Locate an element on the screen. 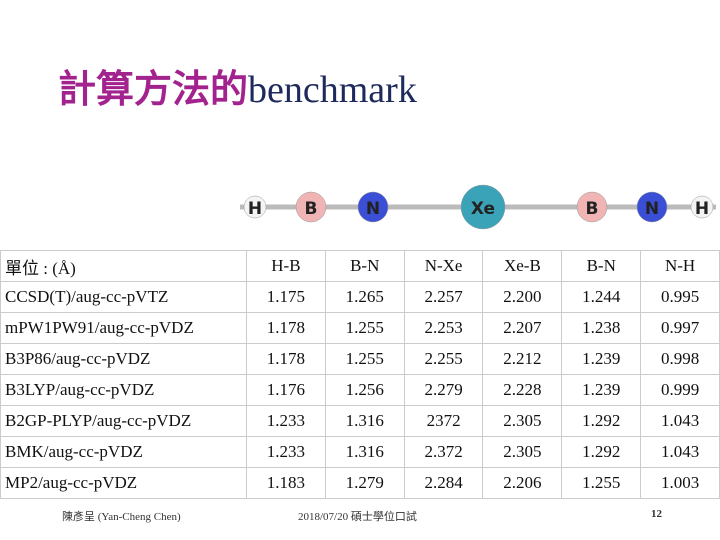 This screenshot has width=720, height=540. cell: B2GP-PLYP/aug-cc-pVDZ is located at coordinates (123, 421).